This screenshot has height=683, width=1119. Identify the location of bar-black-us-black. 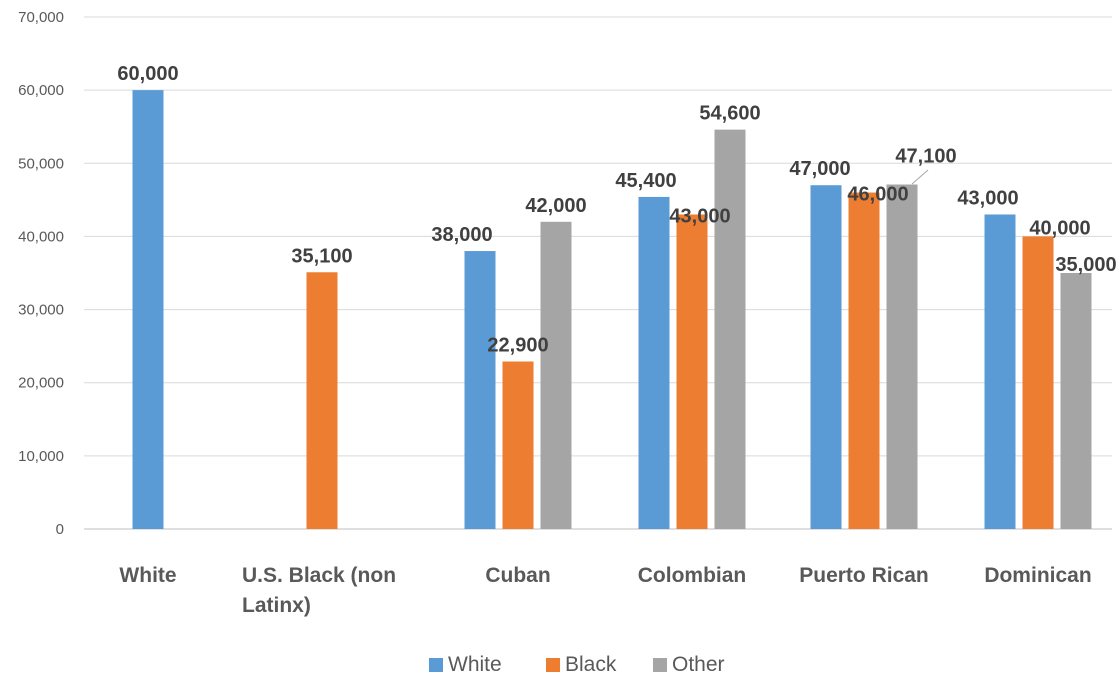
(322, 400).